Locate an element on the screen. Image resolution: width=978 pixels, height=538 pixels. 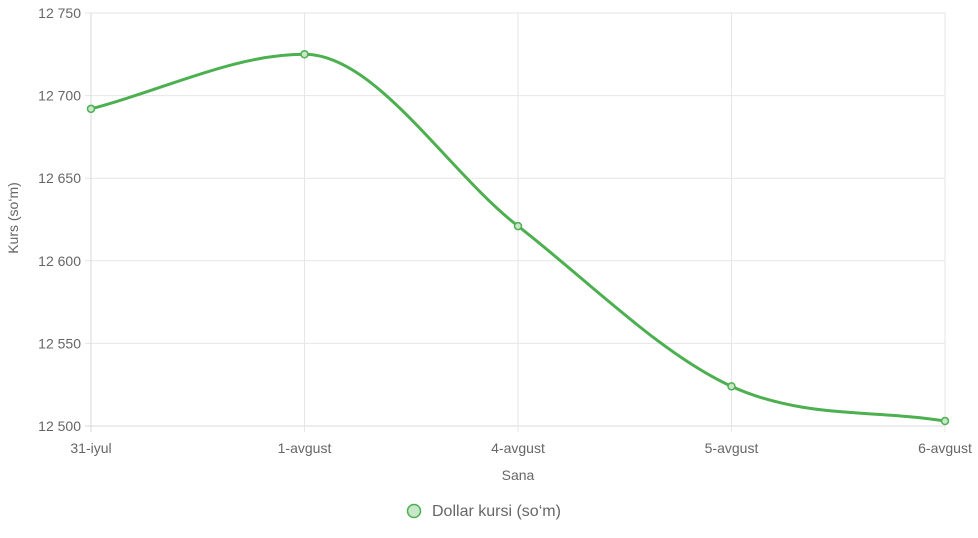
x-tick-label: 6-avgust is located at coordinates (945, 448).